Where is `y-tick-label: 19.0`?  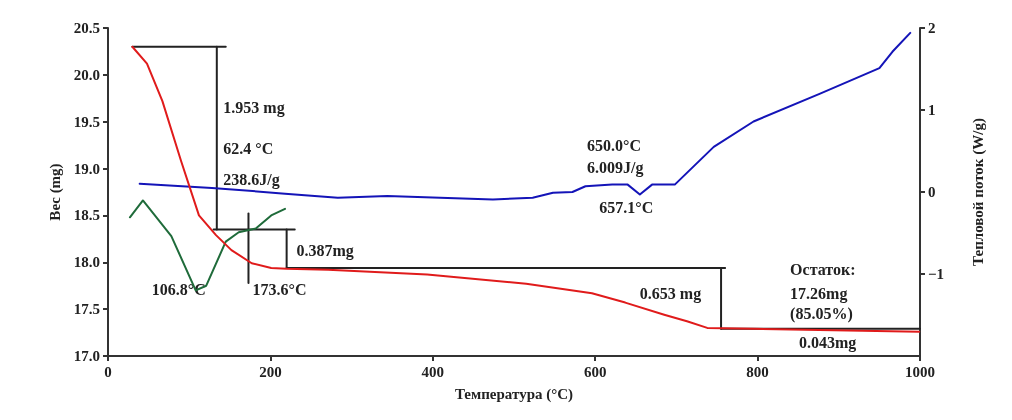 y-tick-label: 19.0 is located at coordinates (86, 168).